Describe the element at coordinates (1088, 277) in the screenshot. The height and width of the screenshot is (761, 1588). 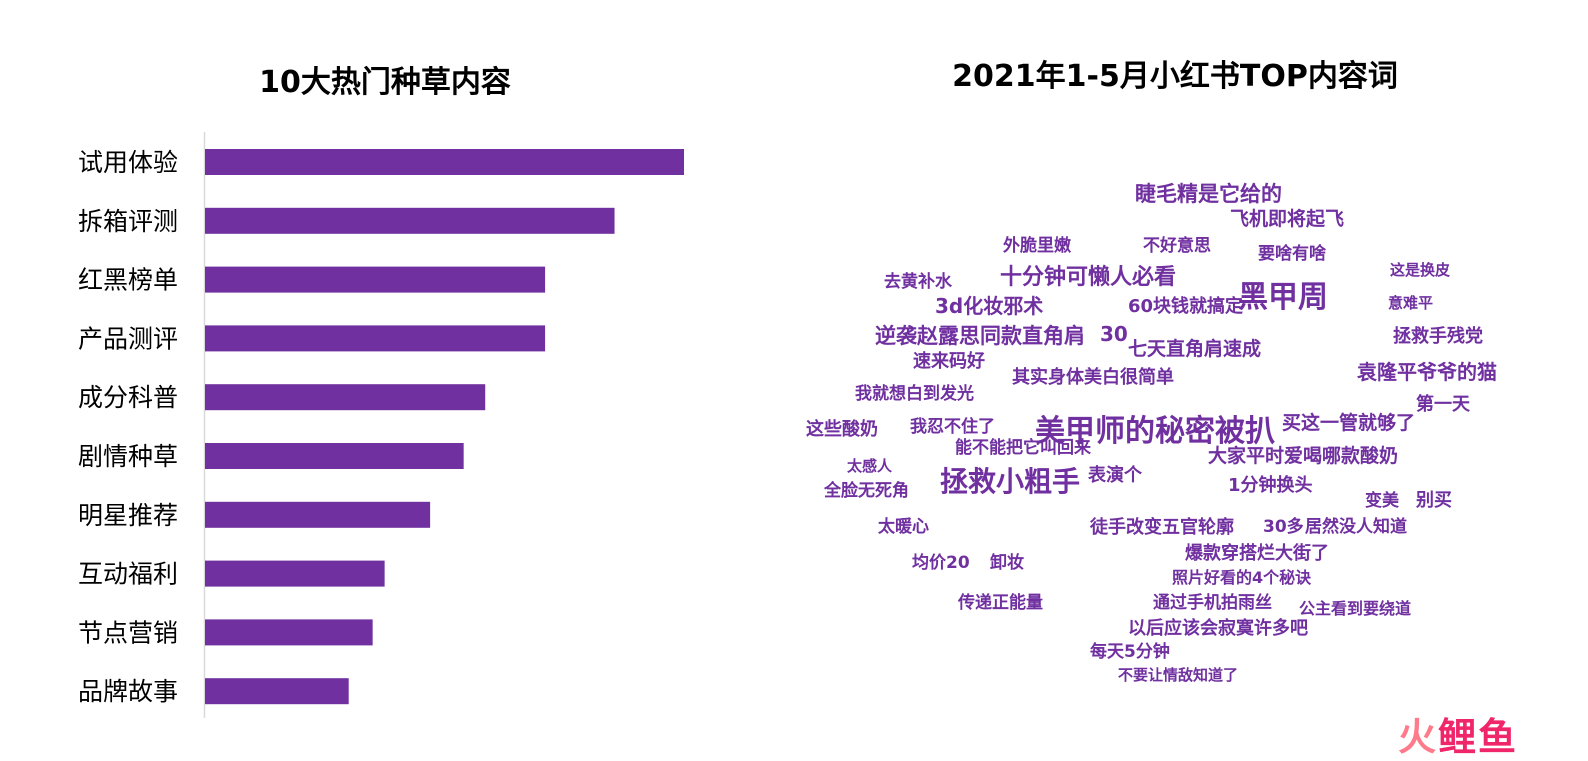
I see `cloud-word: 十分钟可懒人必看` at that location.